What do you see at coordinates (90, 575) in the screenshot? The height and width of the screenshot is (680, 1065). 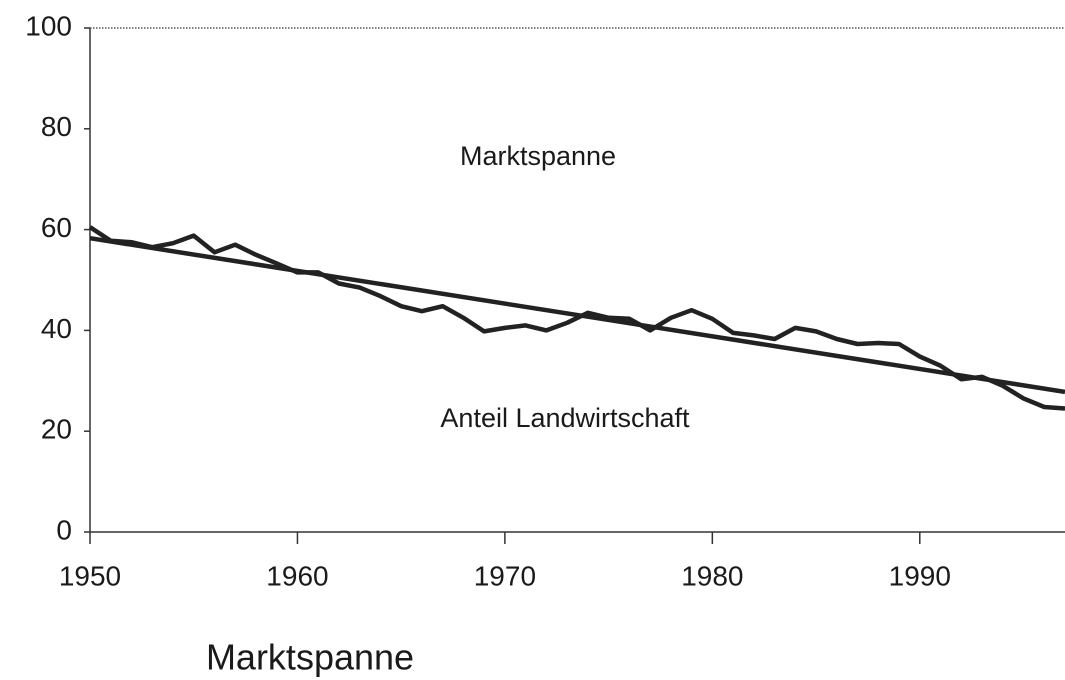 I see `x-tick-label: 1950` at bounding box center [90, 575].